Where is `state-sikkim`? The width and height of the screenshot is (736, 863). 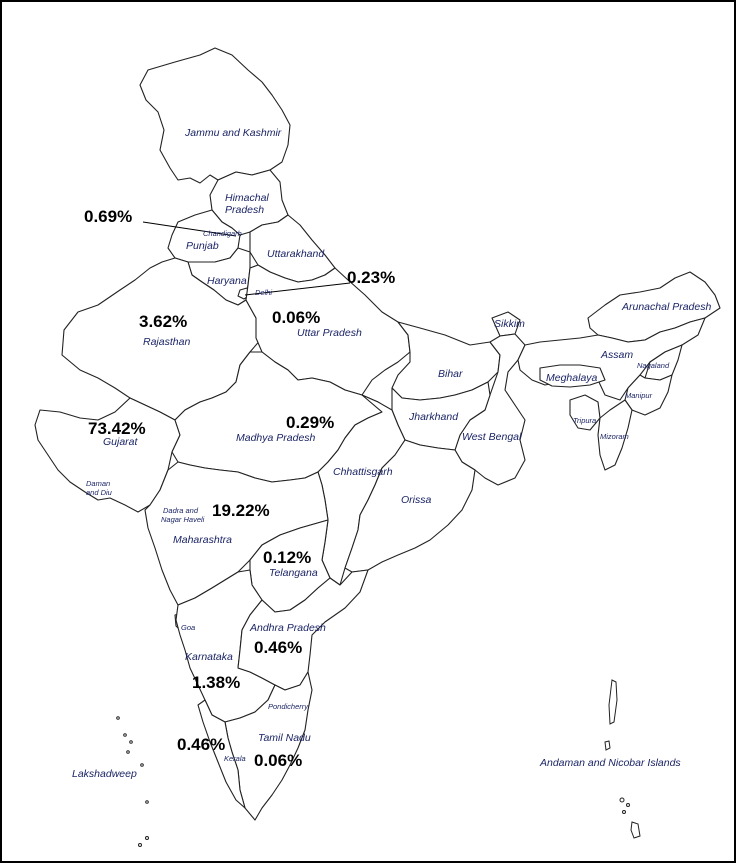
state-sikkim is located at coordinates (506, 324).